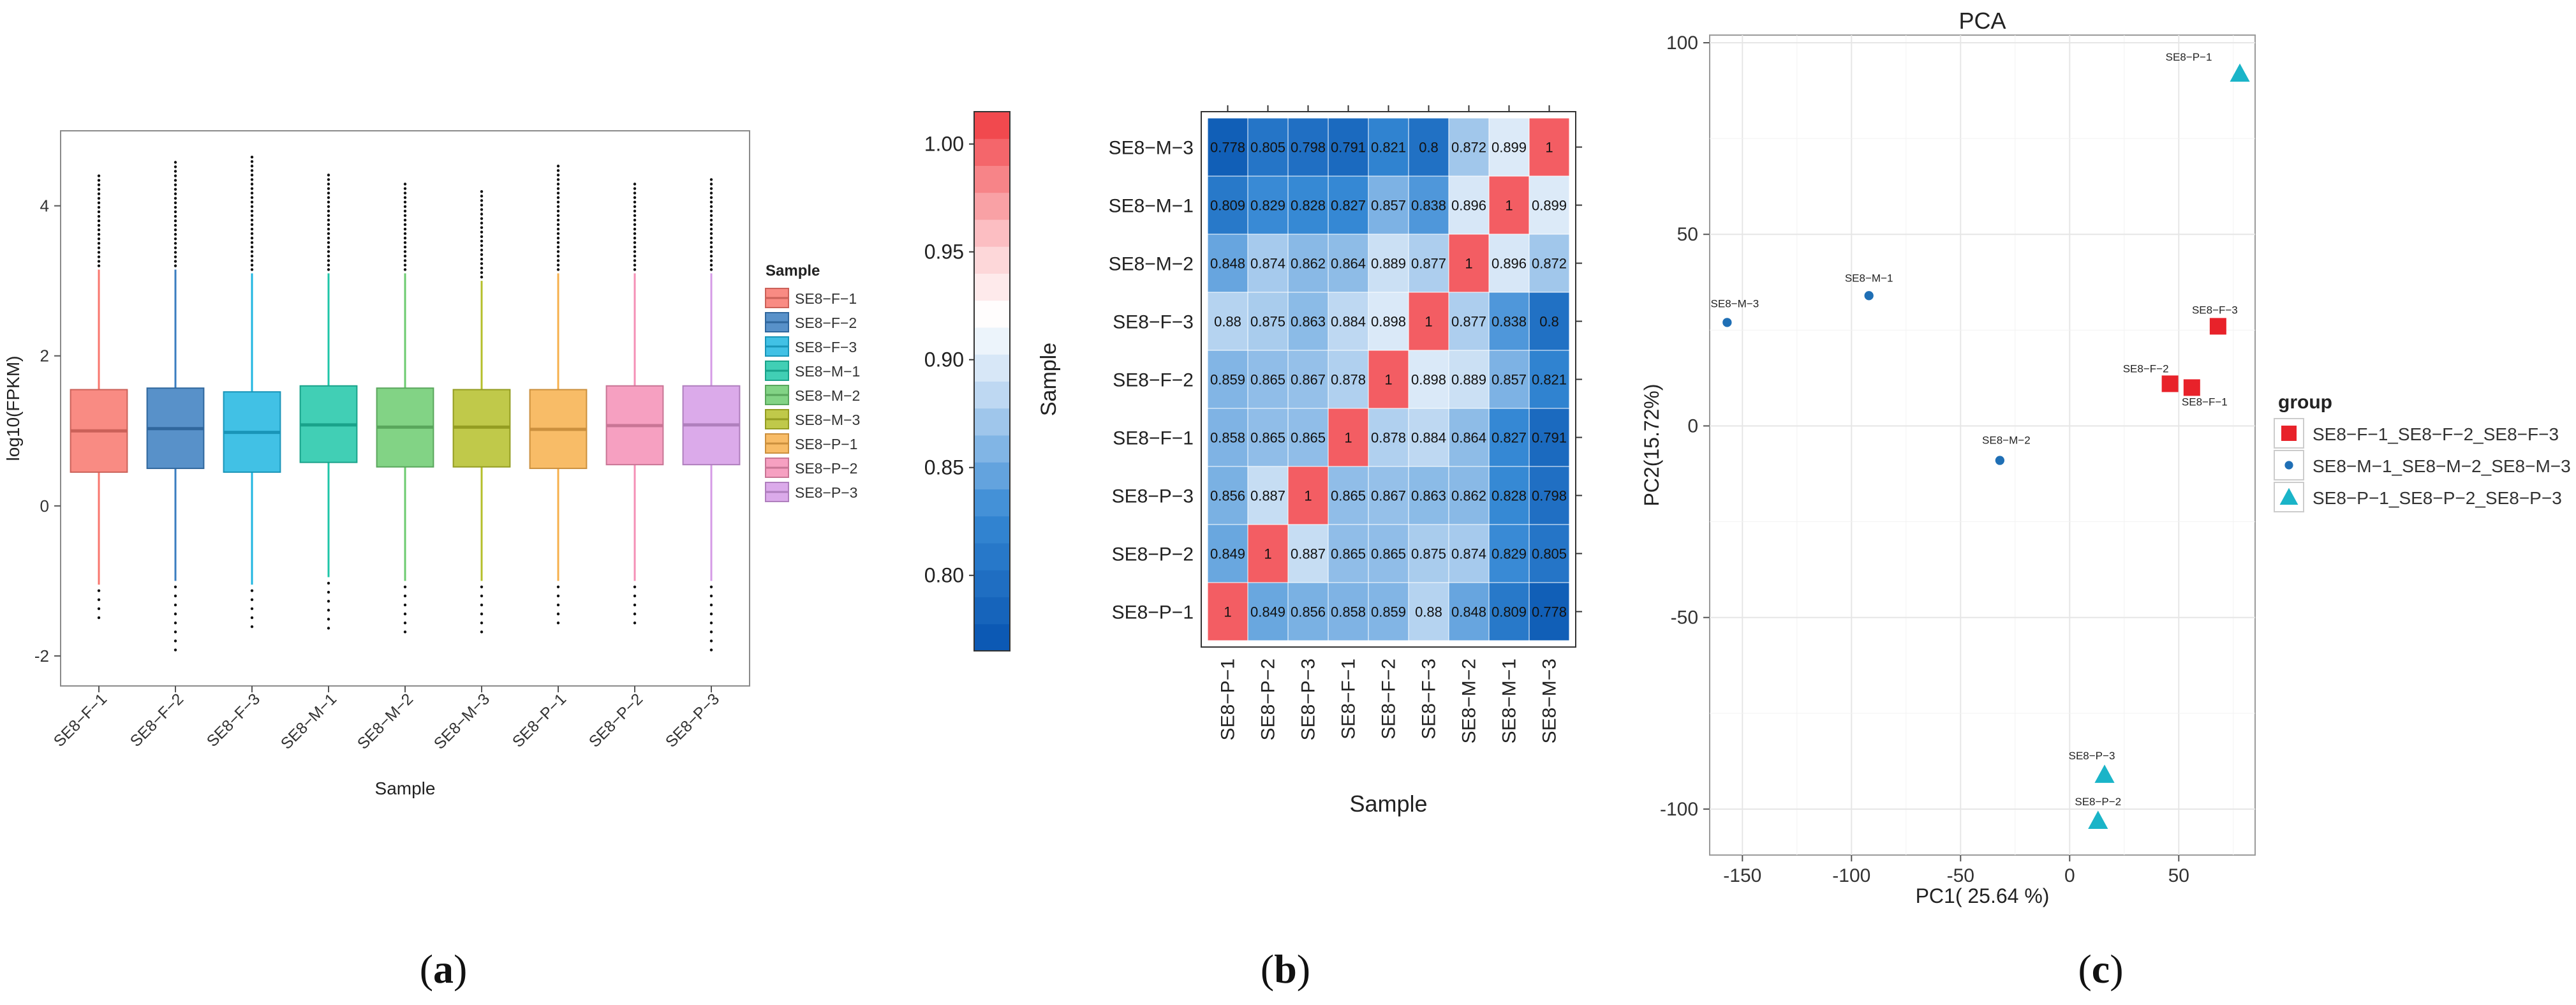 Image resolution: width=2576 pixels, height=1005 pixels. I want to click on y-axis-label: Sample, so click(1049, 379).